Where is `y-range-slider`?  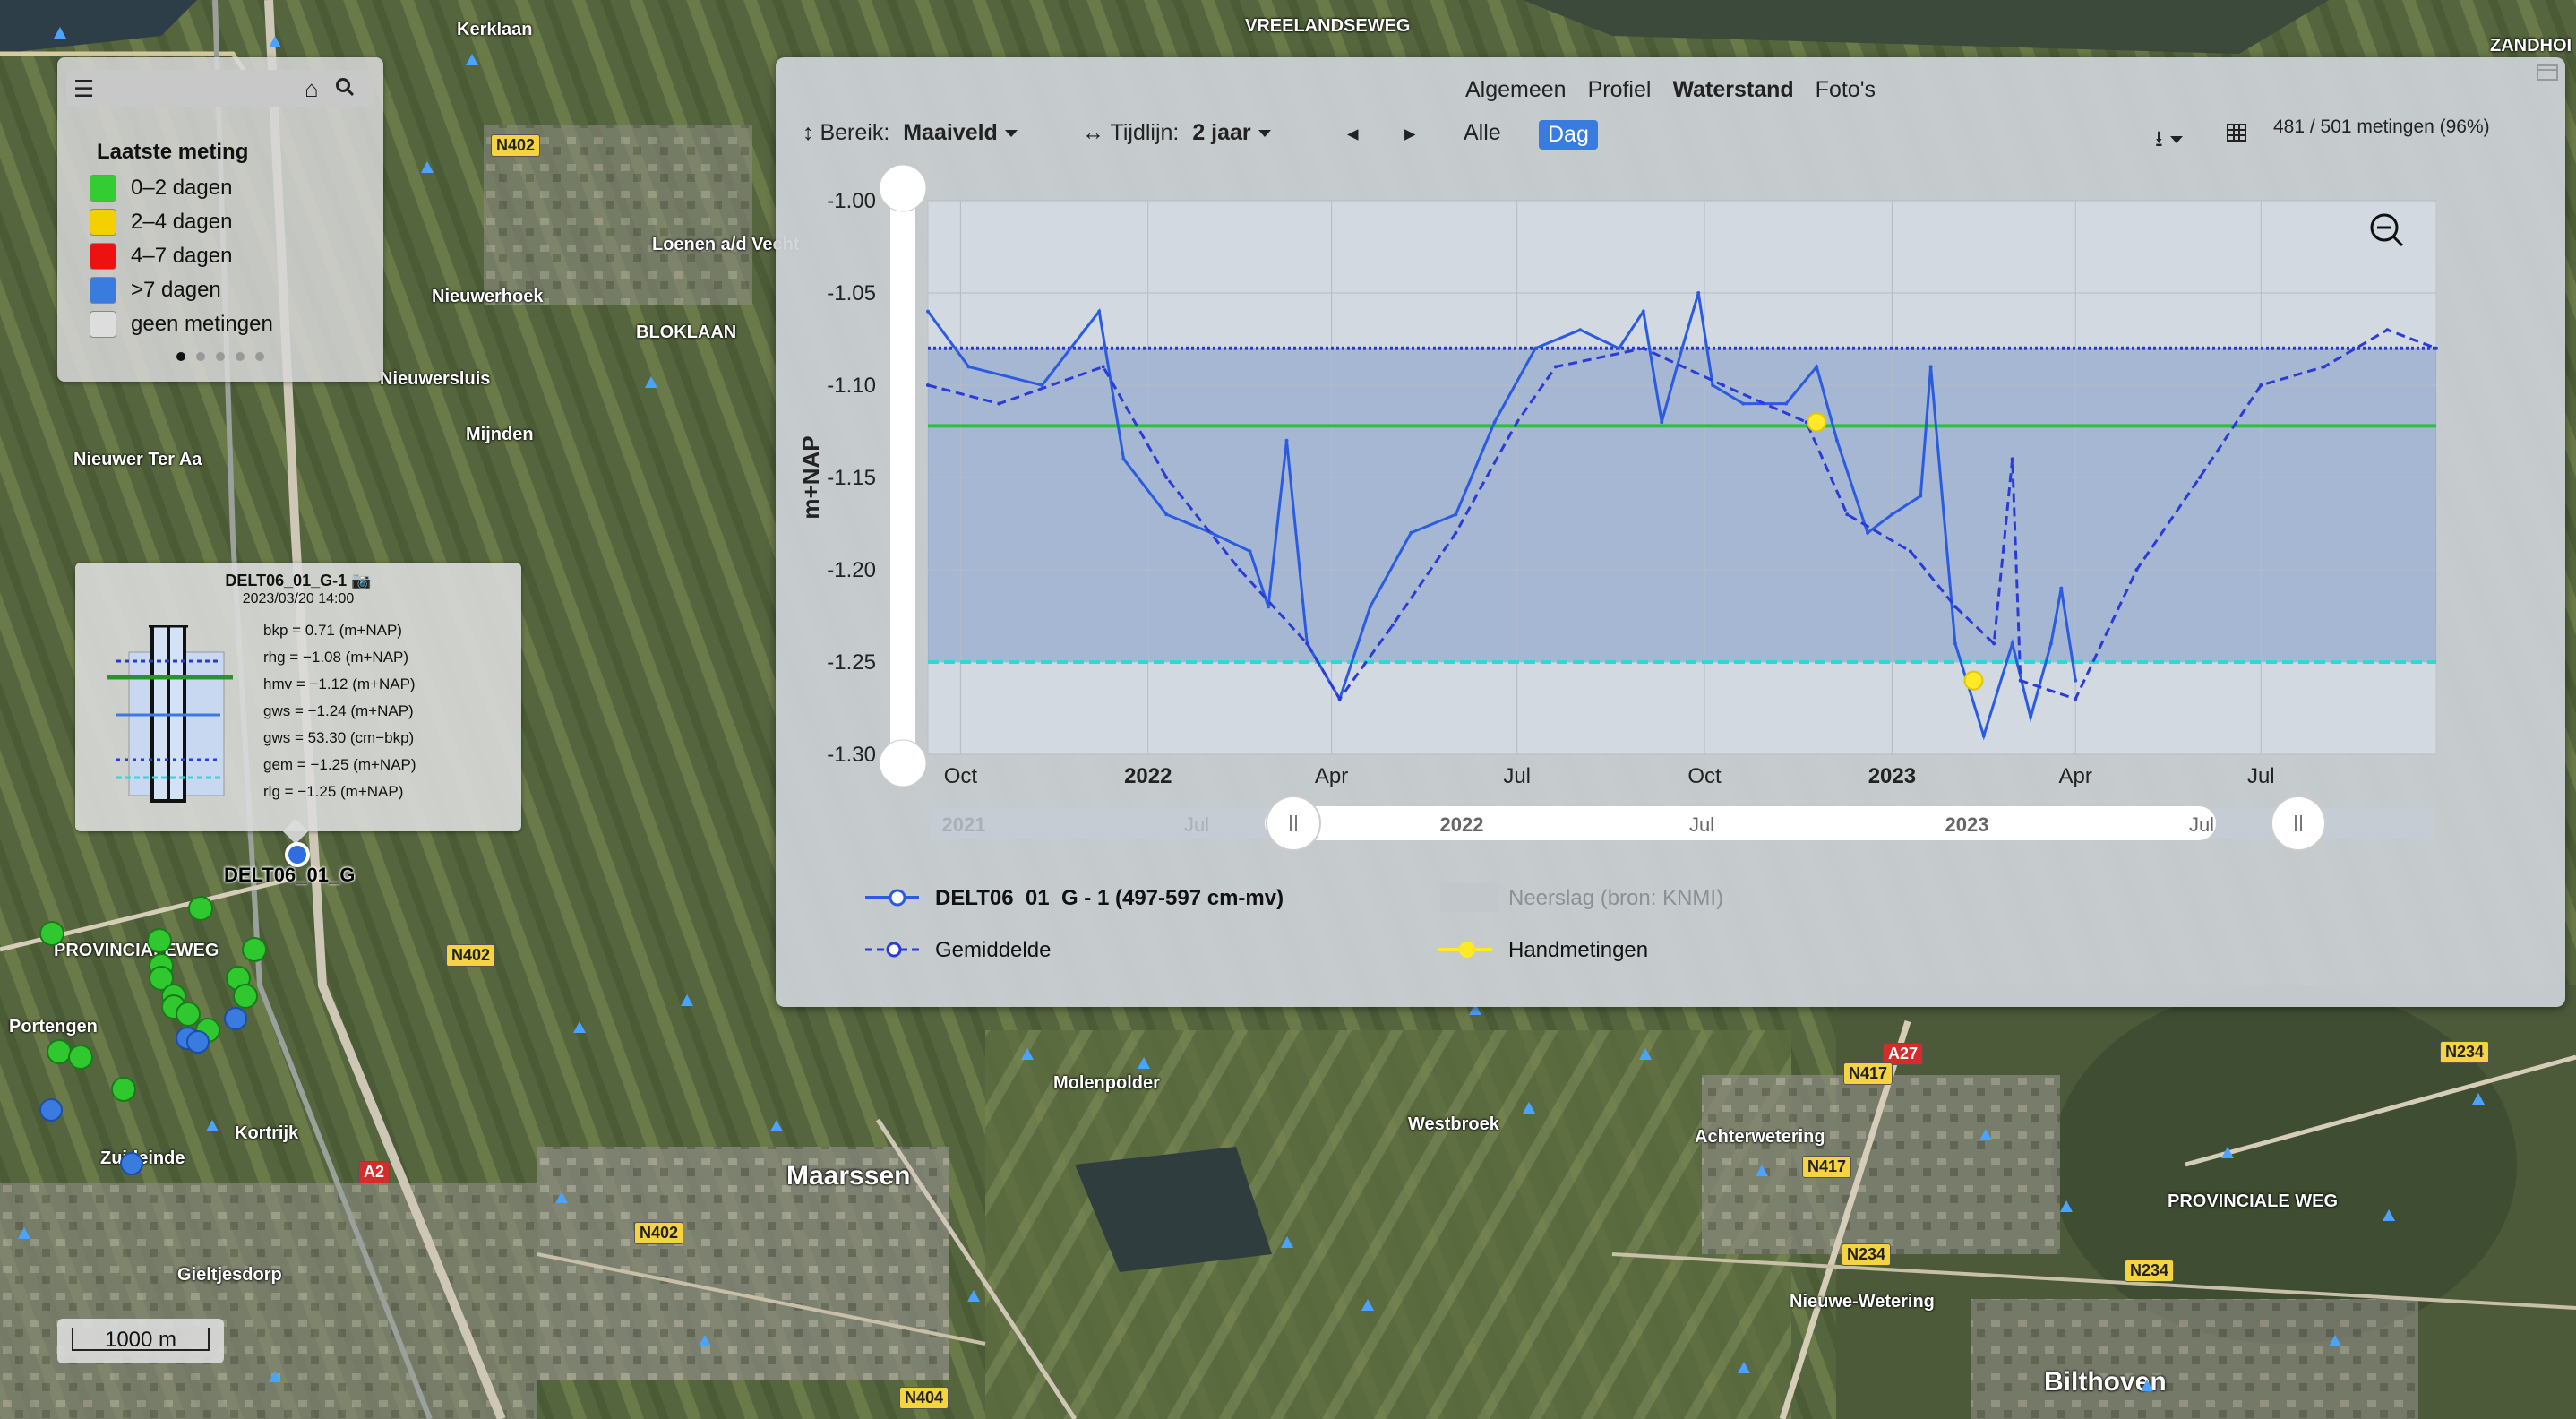 y-range-slider is located at coordinates (902, 477).